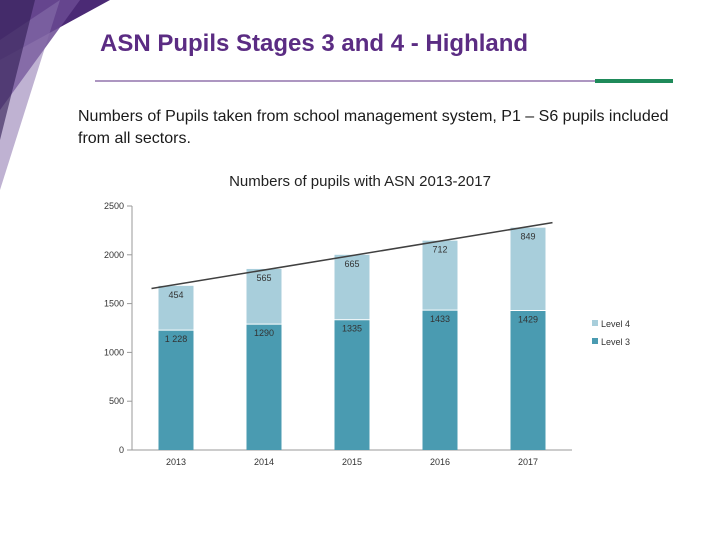 The height and width of the screenshot is (540, 720). Describe the element at coordinates (314, 43) in the screenshot. I see `slide-title: ASN Pupils Stages 3 and 4 - Highland` at that location.